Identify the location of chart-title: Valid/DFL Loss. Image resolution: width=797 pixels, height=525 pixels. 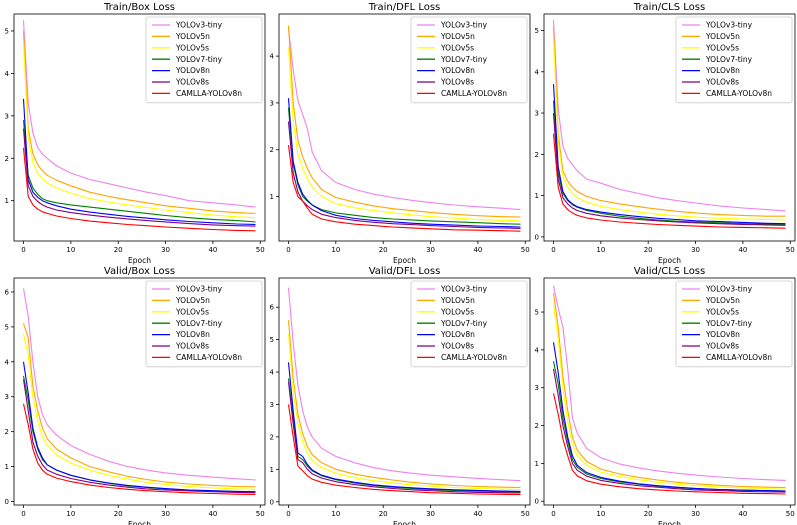
(405, 271).